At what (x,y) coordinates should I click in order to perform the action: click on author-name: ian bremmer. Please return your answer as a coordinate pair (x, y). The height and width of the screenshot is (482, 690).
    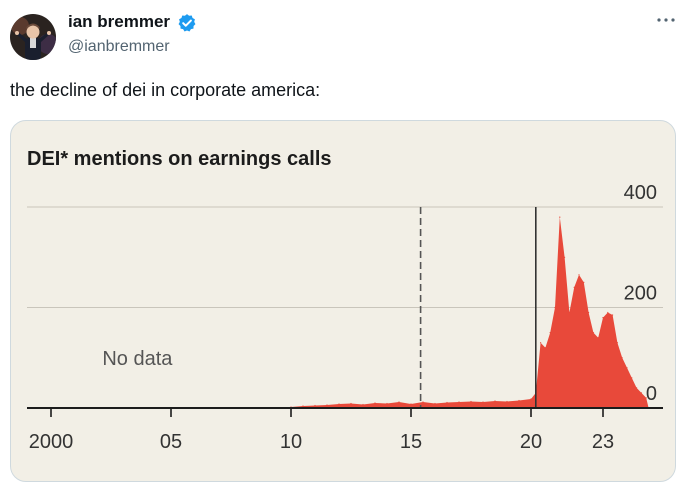
    Looking at the image, I should click on (119, 21).